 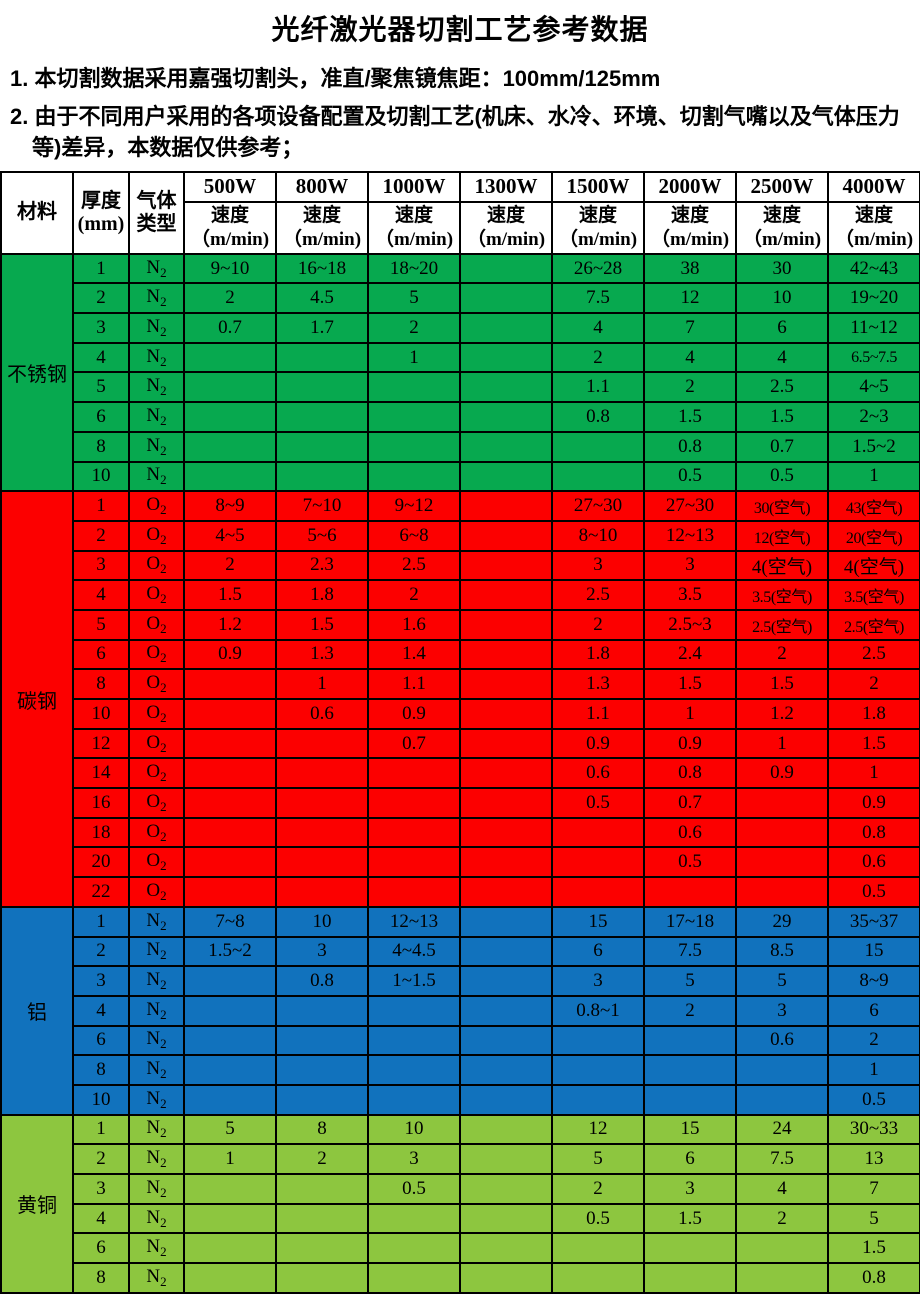 What do you see at coordinates (37, 1010) in the screenshot?
I see `material-cell-aluminum: 铝` at bounding box center [37, 1010].